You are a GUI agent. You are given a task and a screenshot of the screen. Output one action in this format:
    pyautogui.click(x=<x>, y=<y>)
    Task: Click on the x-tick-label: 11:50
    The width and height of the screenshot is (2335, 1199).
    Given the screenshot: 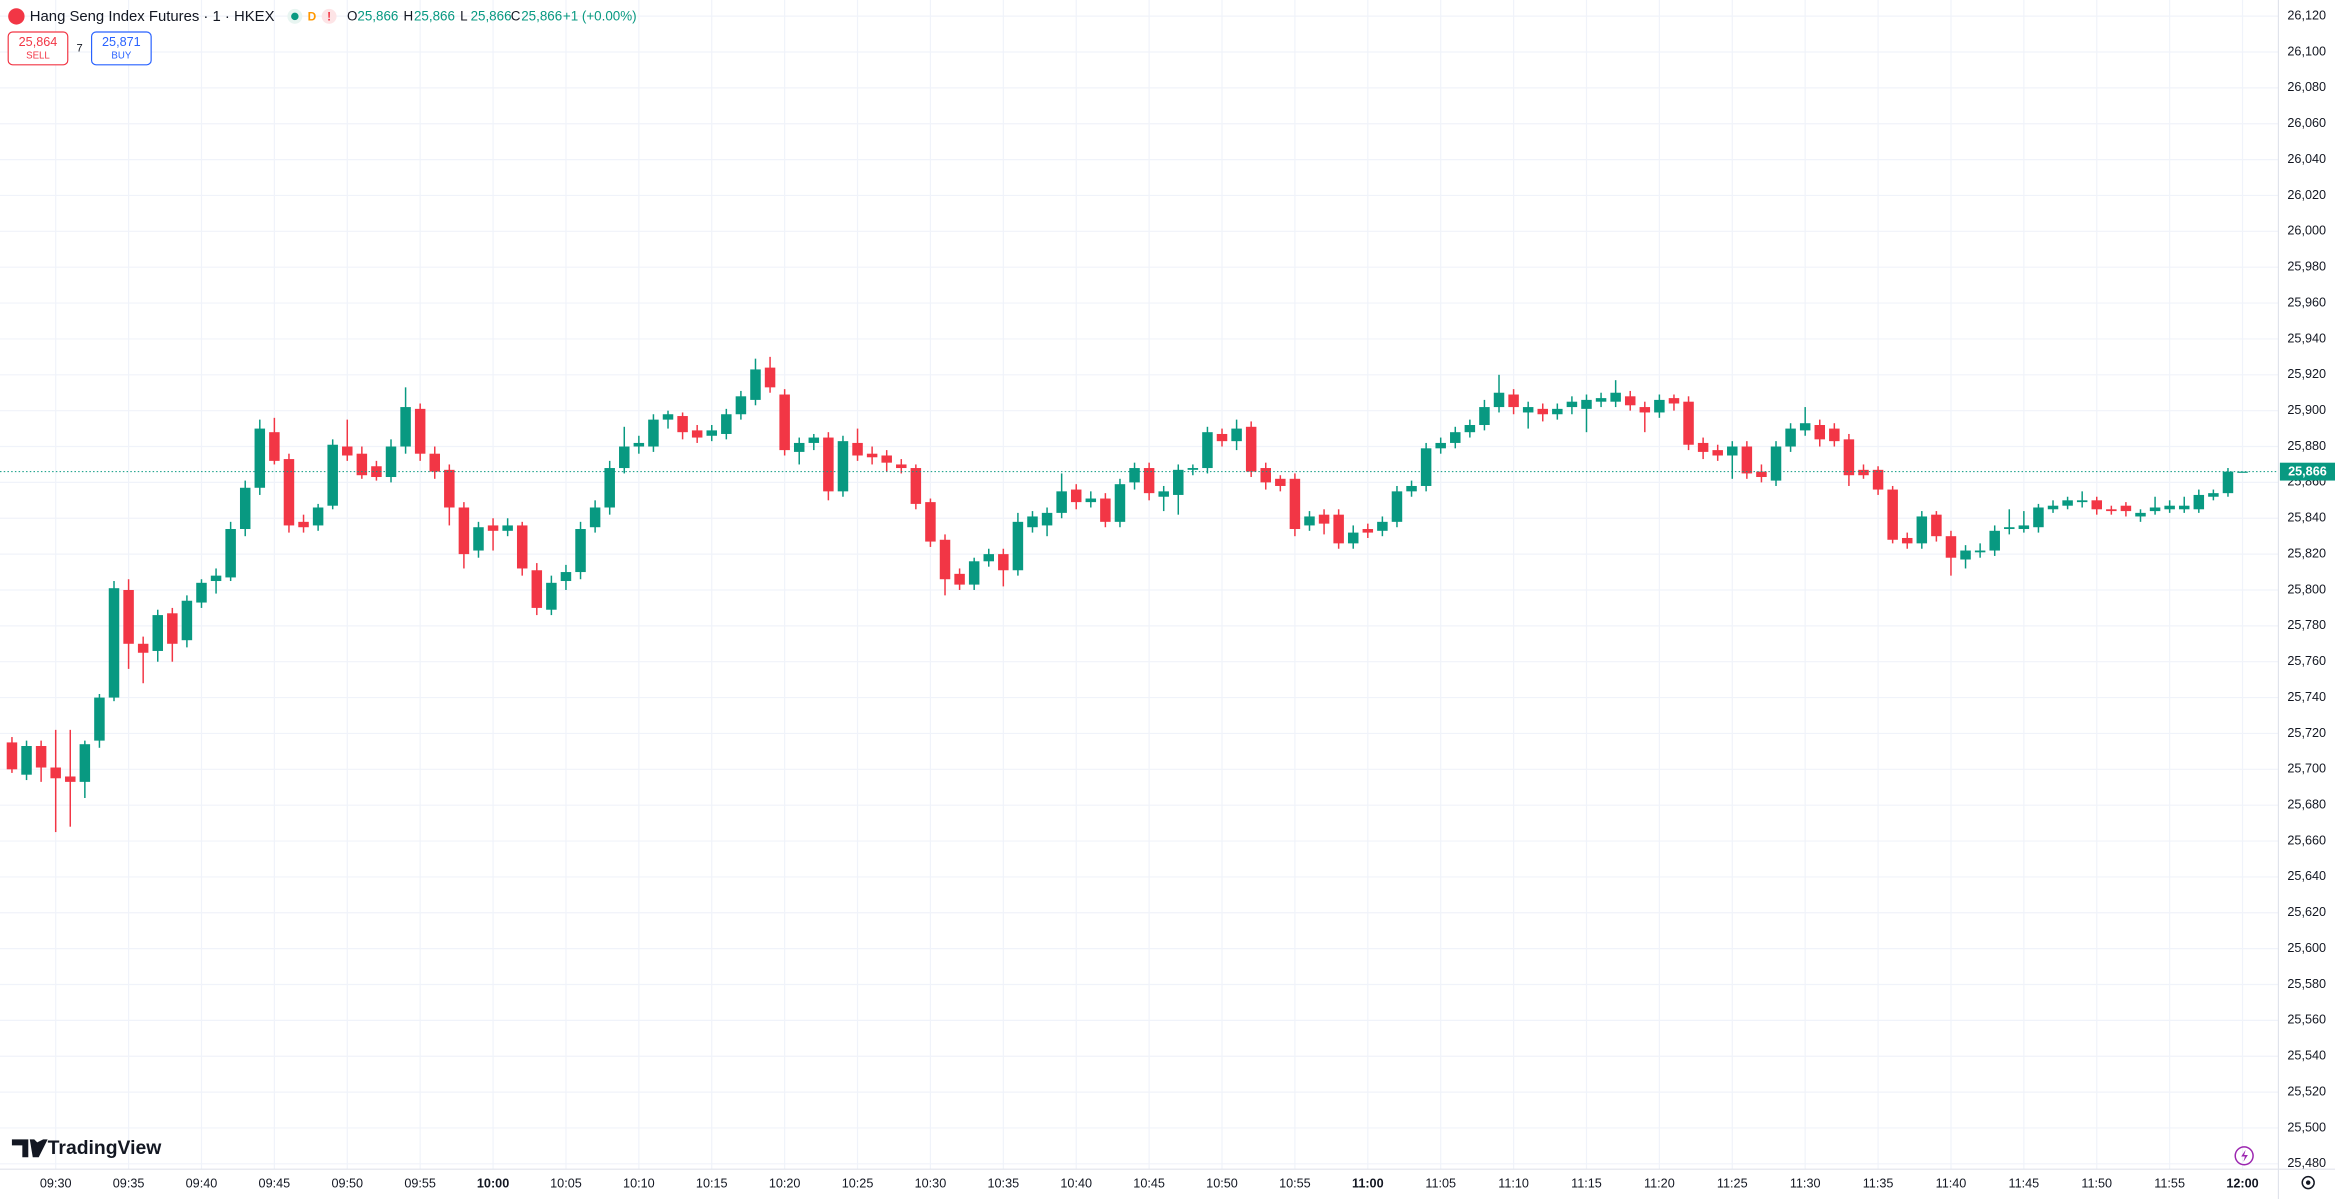 What is the action you would take?
    pyautogui.click(x=2096, y=1183)
    